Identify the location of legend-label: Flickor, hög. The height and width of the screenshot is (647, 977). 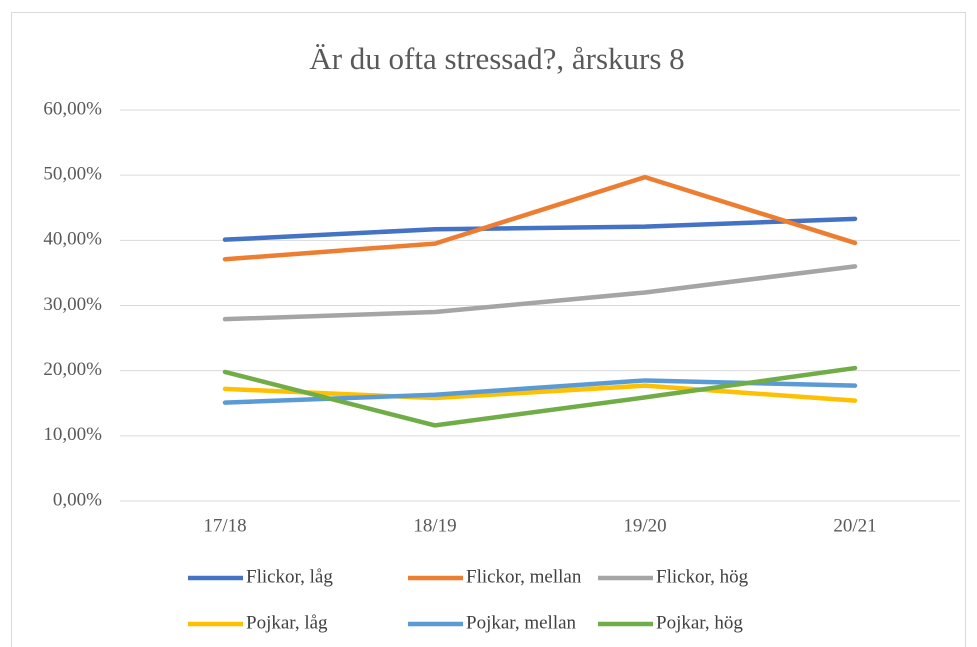
(702, 576).